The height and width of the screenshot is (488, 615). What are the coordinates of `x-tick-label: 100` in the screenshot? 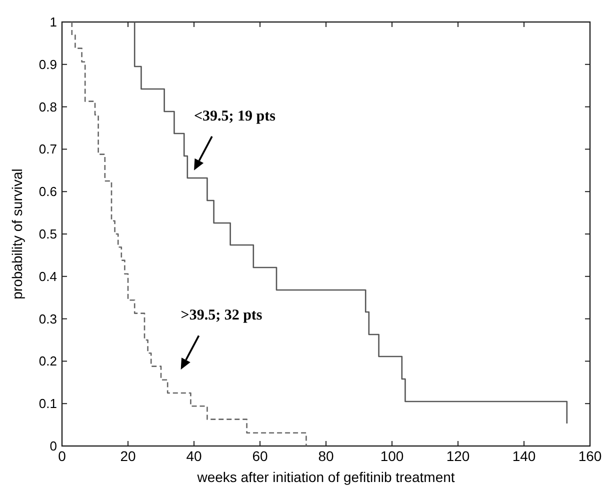 It's located at (392, 456).